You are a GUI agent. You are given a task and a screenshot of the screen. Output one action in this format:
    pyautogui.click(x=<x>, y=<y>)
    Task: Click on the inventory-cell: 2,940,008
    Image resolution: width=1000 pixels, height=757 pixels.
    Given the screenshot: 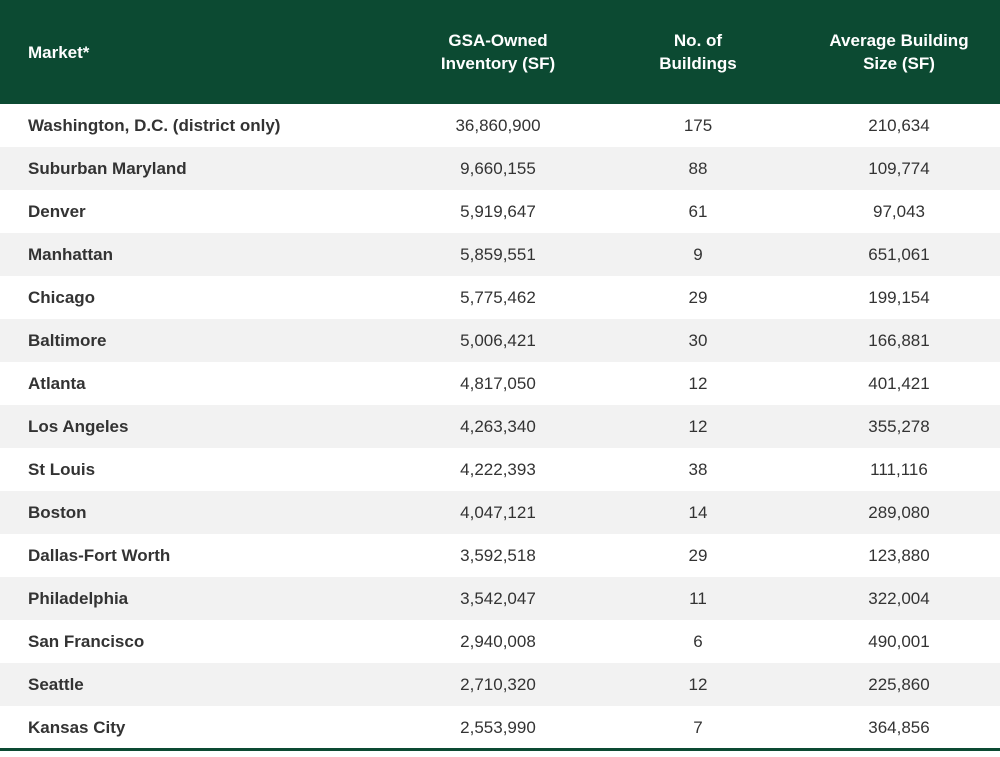 What is the action you would take?
    pyautogui.click(x=498, y=641)
    